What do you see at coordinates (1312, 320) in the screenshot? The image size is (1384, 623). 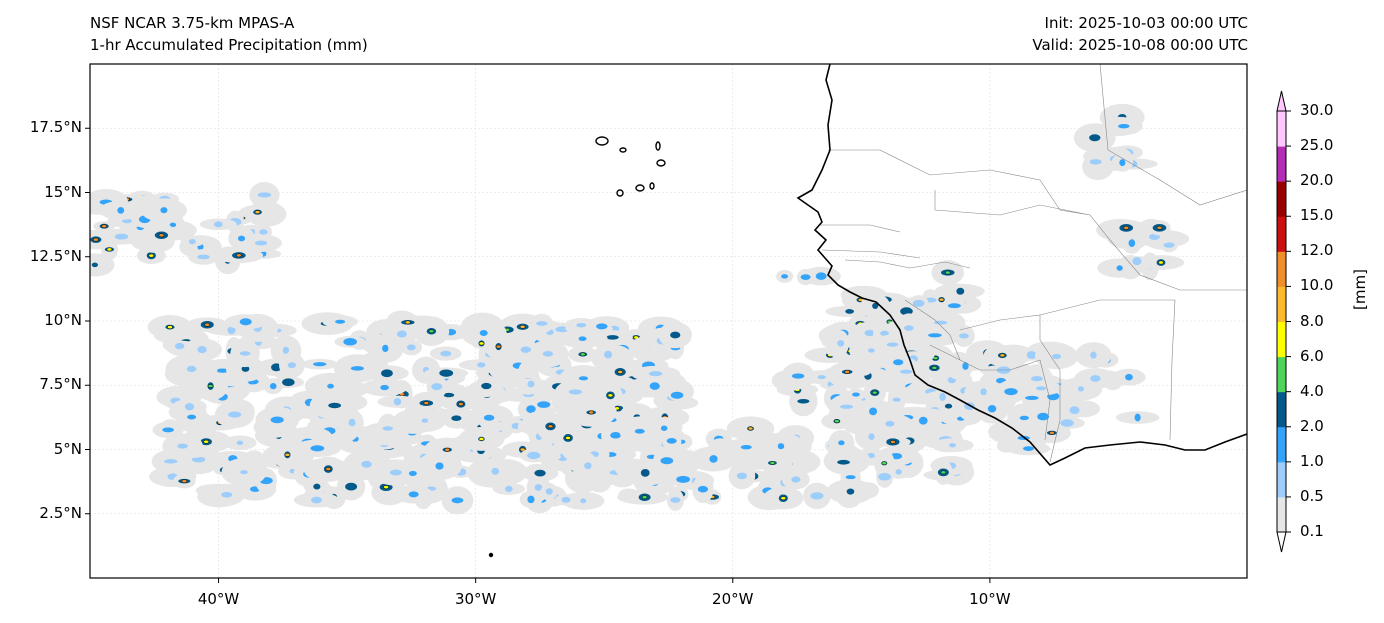 I see `colorbar-tick-label: 8.0` at bounding box center [1312, 320].